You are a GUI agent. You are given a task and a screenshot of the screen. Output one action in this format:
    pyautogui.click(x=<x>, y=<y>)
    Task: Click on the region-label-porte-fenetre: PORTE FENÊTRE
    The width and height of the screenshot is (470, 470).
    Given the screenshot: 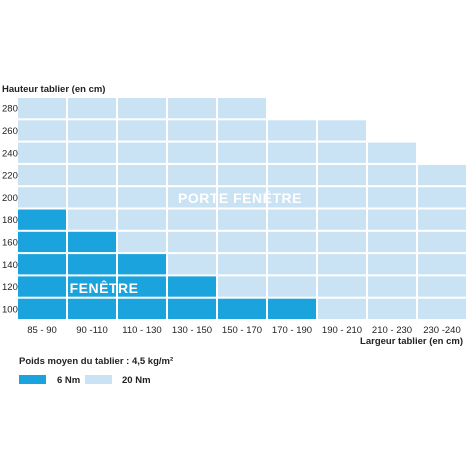 What is the action you would take?
    pyautogui.click(x=240, y=197)
    